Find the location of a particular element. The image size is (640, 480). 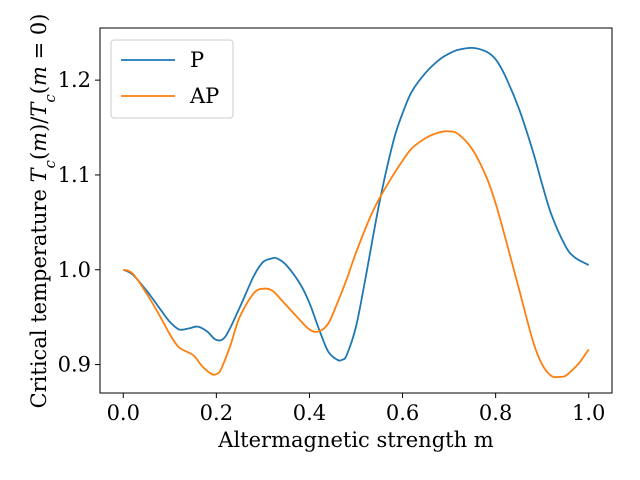

y-tick-label: 0.9 is located at coordinates (74, 365).